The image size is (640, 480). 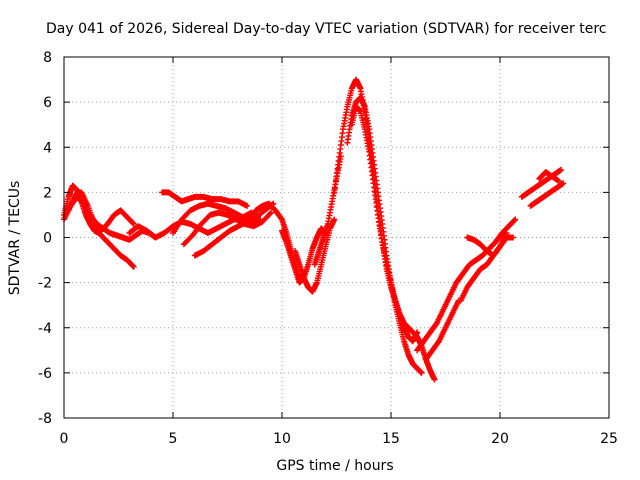 I want to click on y-tick-label: 8, so click(x=47, y=58).